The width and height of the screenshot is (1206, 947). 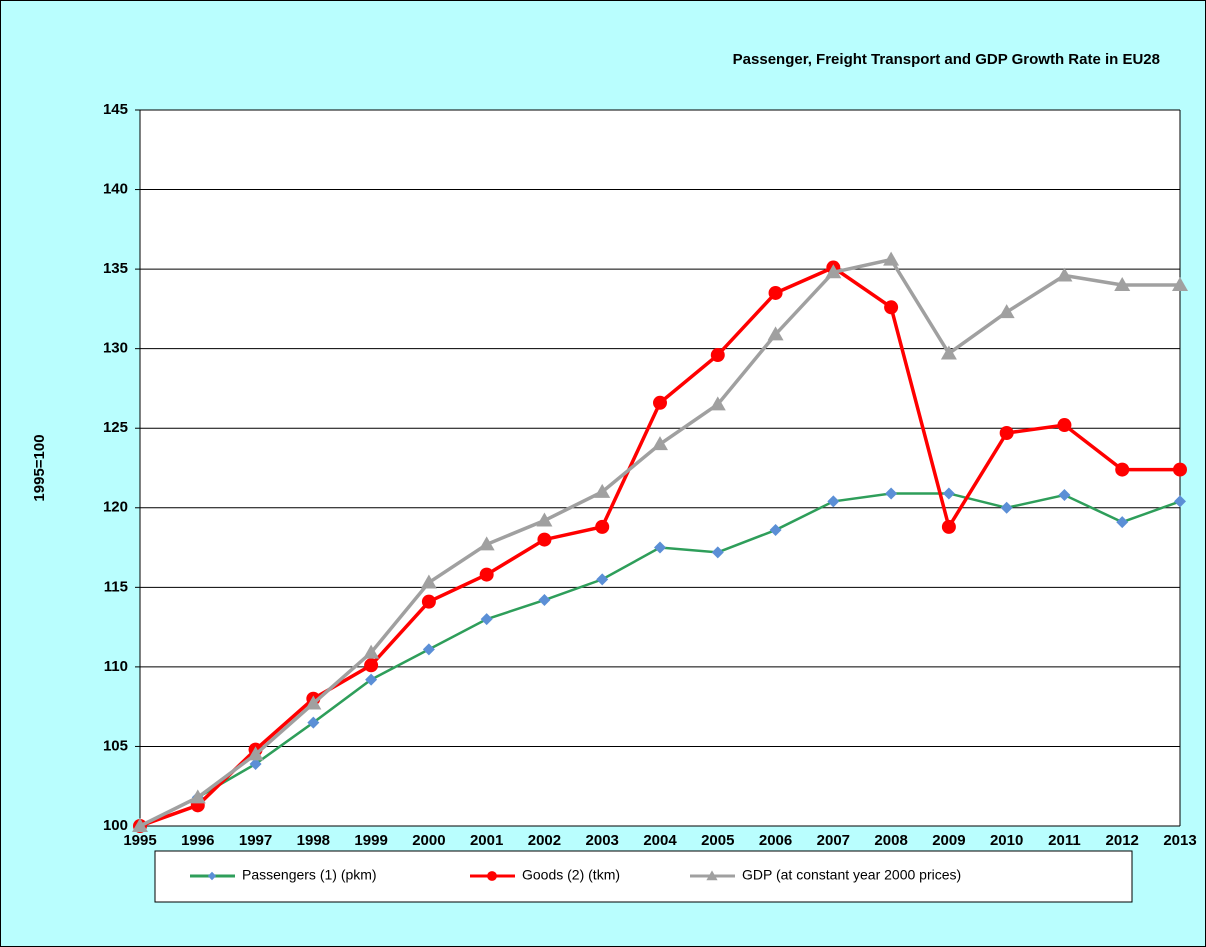 I want to click on x-tick-label: 2009, so click(x=948, y=840).